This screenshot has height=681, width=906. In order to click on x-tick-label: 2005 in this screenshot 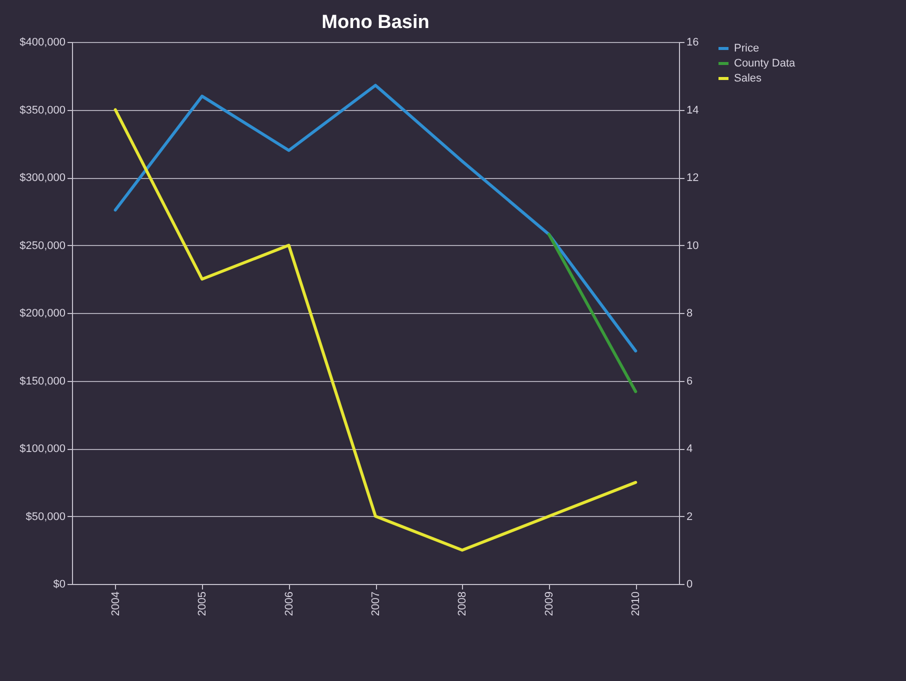, I will do `click(202, 604)`.